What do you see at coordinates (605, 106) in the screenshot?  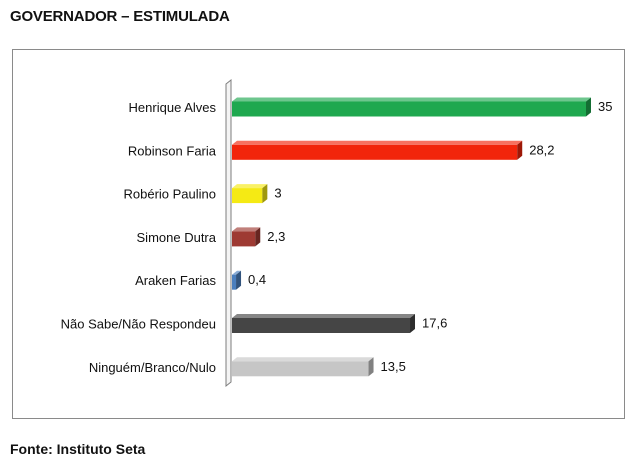 I see `value-label: 35` at bounding box center [605, 106].